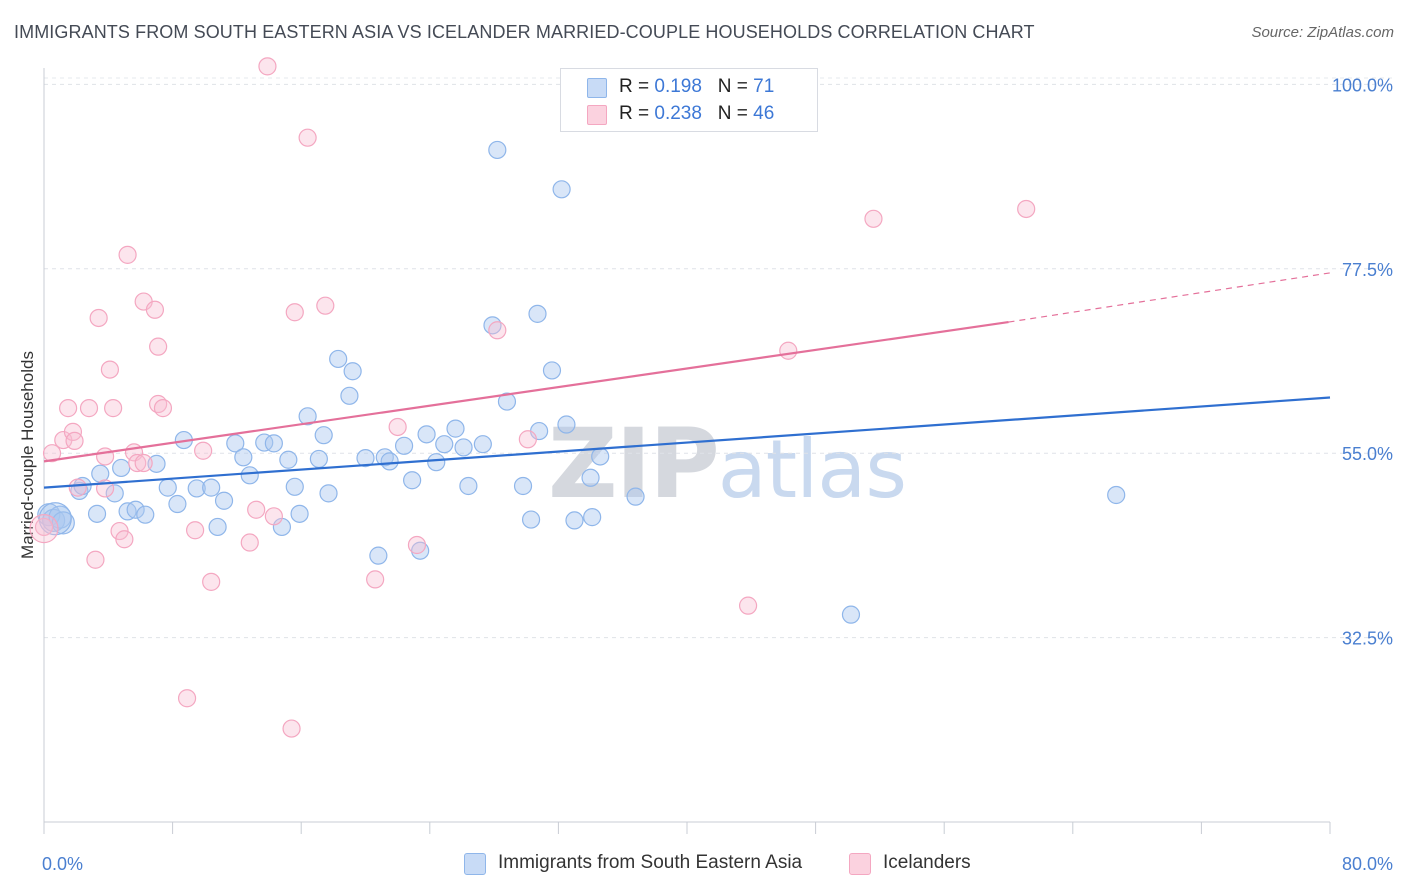 Image resolution: width=1406 pixels, height=892 pixels. What do you see at coordinates (1169, 297) in the screenshot?
I see `trend-line-icelanders-extension` at bounding box center [1169, 297].